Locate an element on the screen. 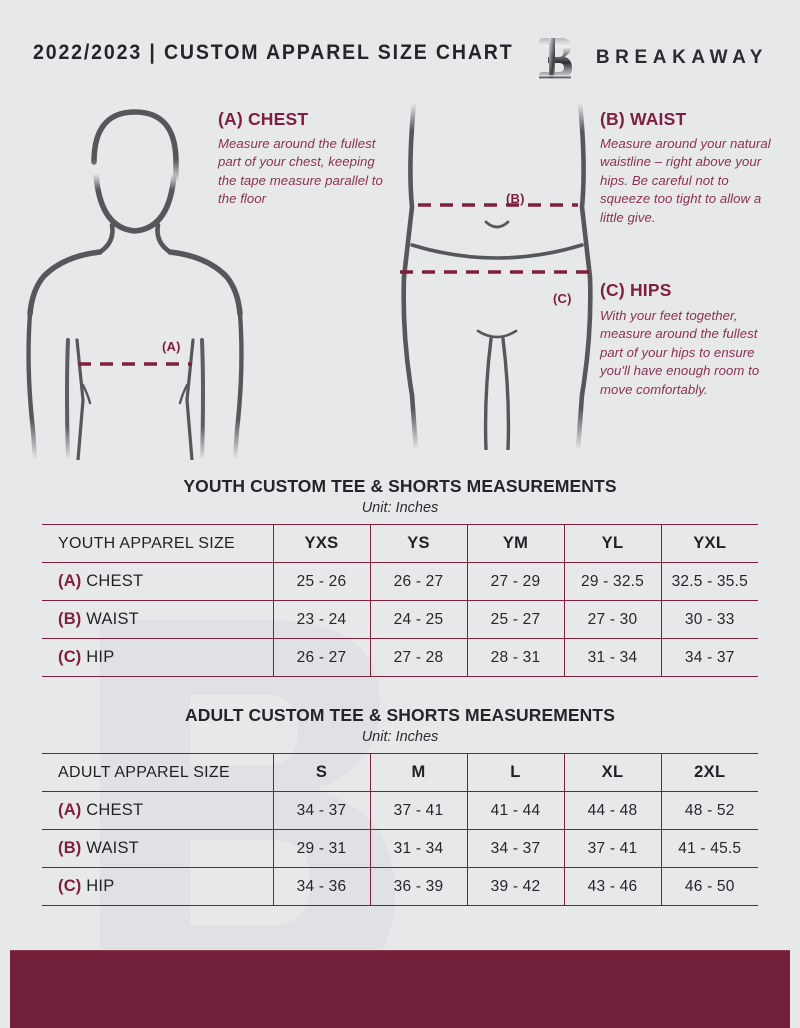 Image resolution: width=800 pixels, height=1028 pixels. measurement-value: 25 - 27 is located at coordinates (515, 619).